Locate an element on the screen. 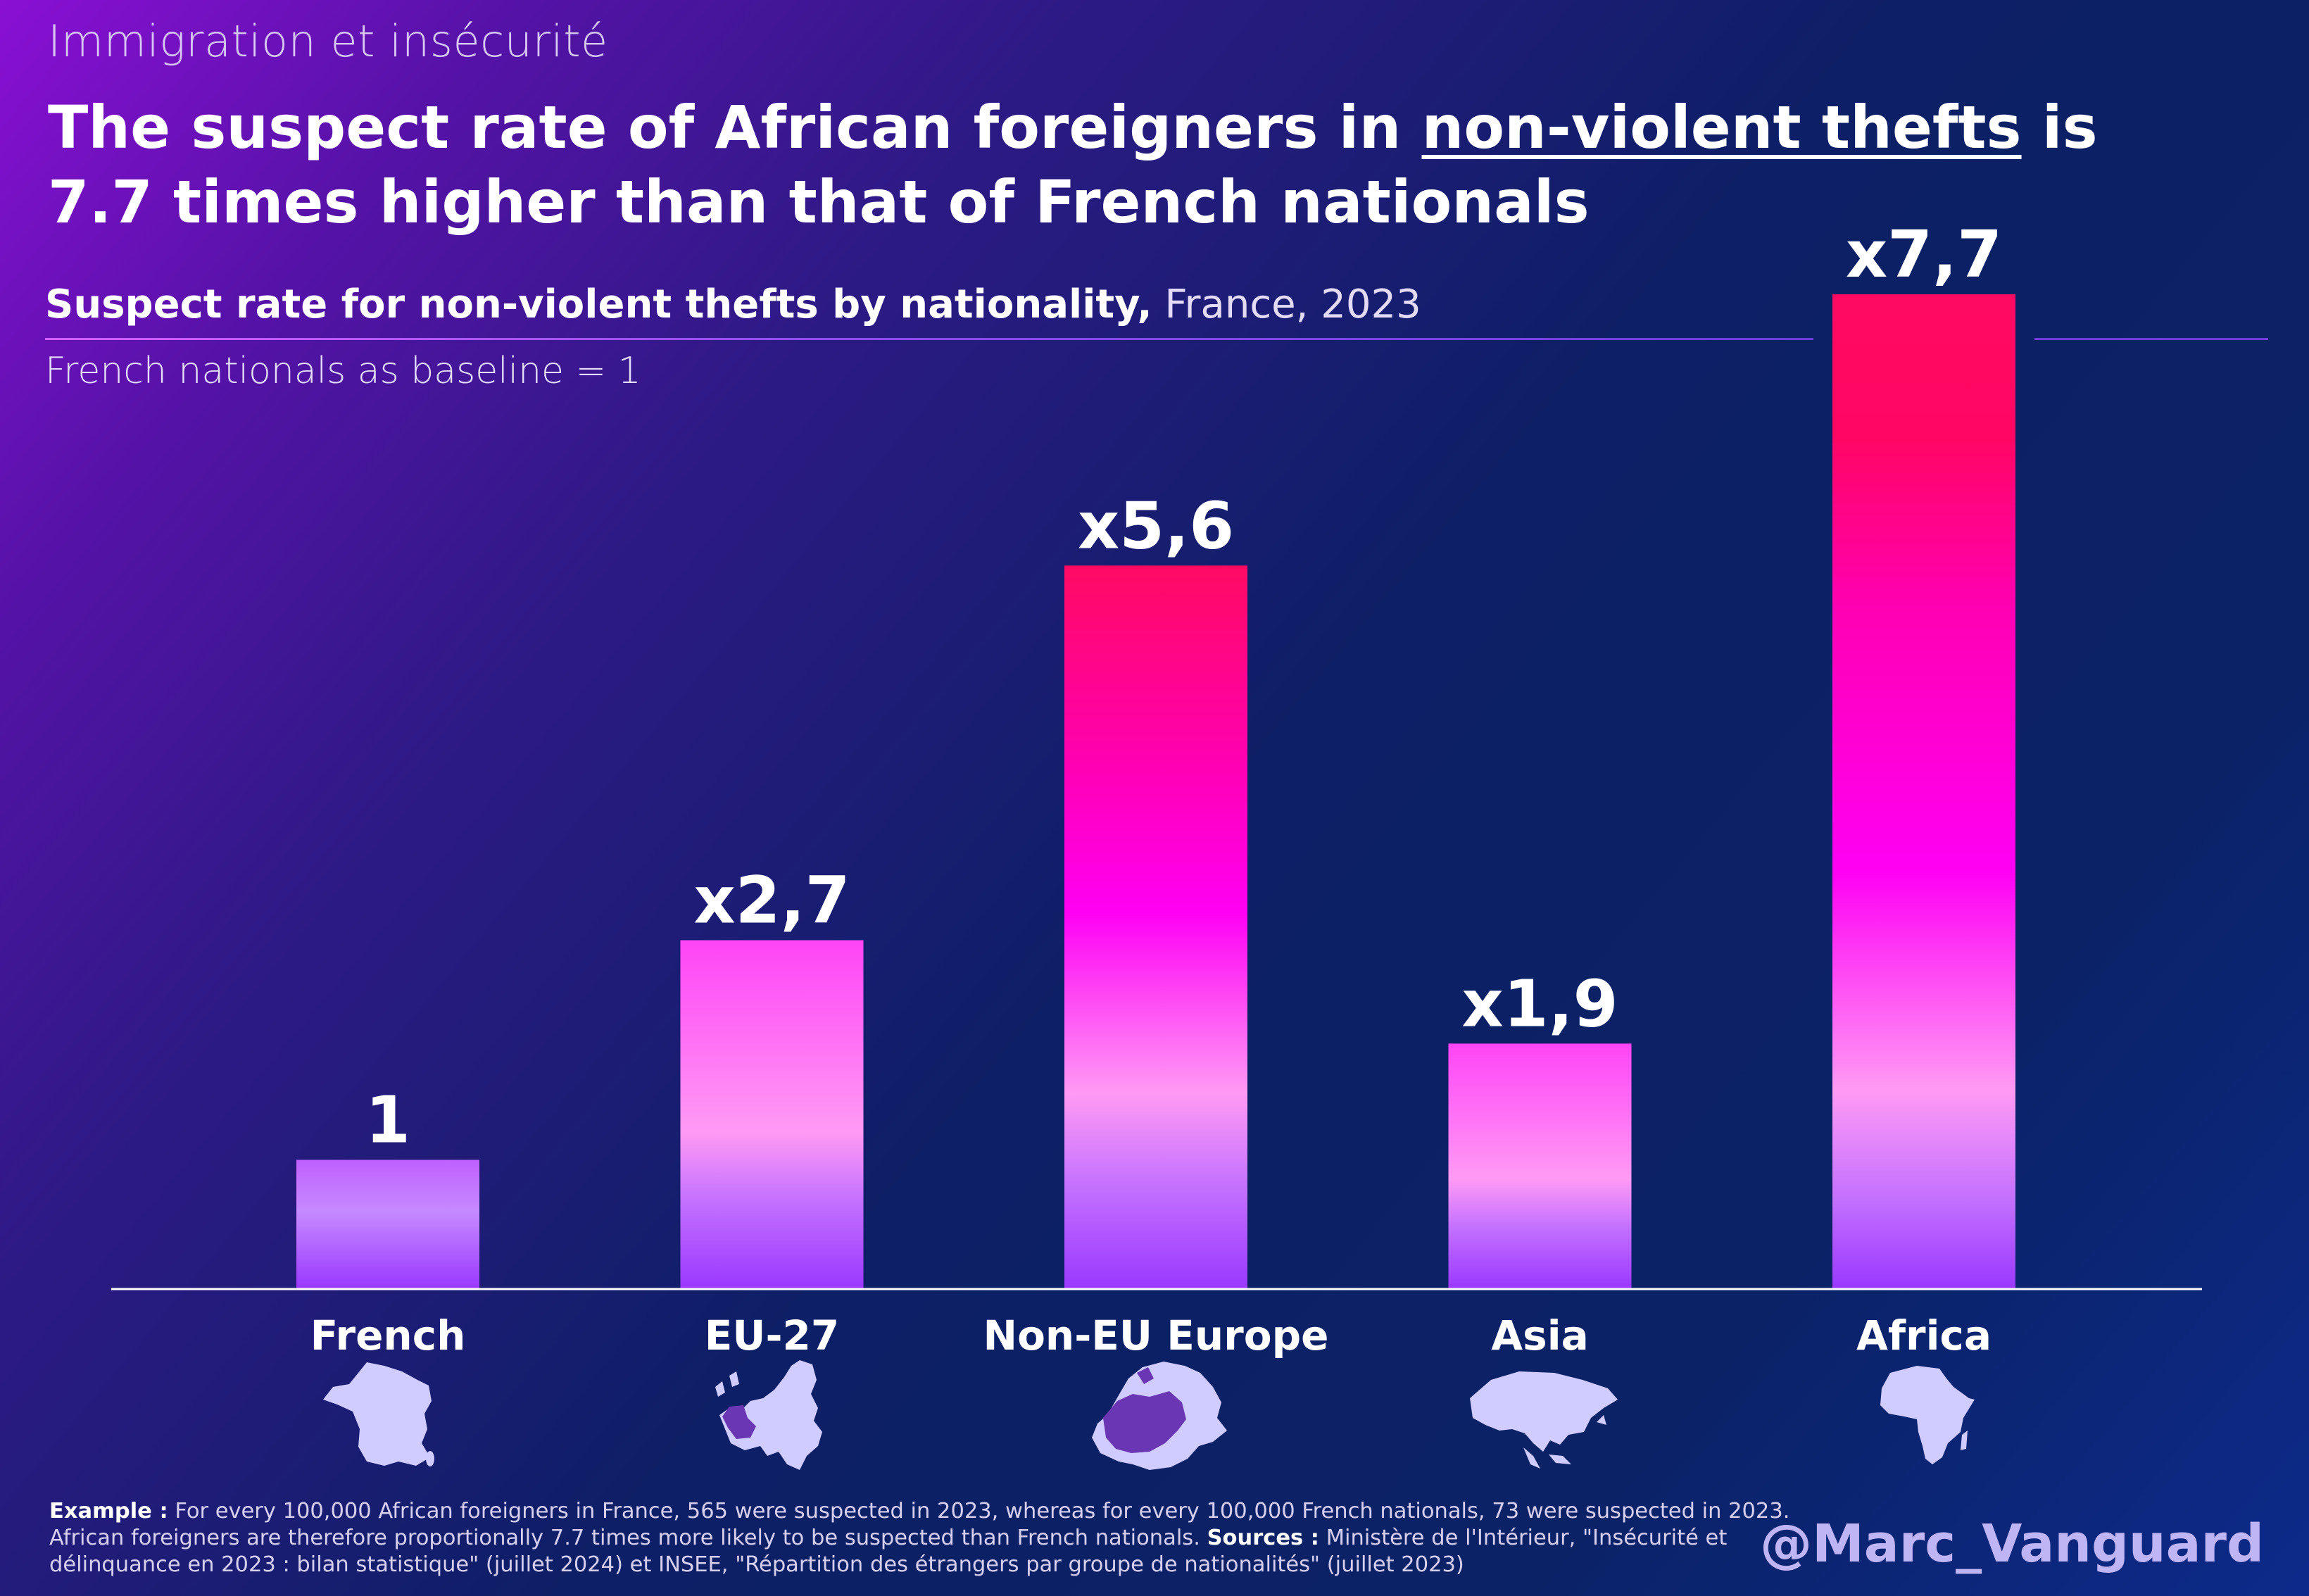 Image resolution: width=2309 pixels, height=1596 pixels. value-label-french: 1 is located at coordinates (388, 1119).